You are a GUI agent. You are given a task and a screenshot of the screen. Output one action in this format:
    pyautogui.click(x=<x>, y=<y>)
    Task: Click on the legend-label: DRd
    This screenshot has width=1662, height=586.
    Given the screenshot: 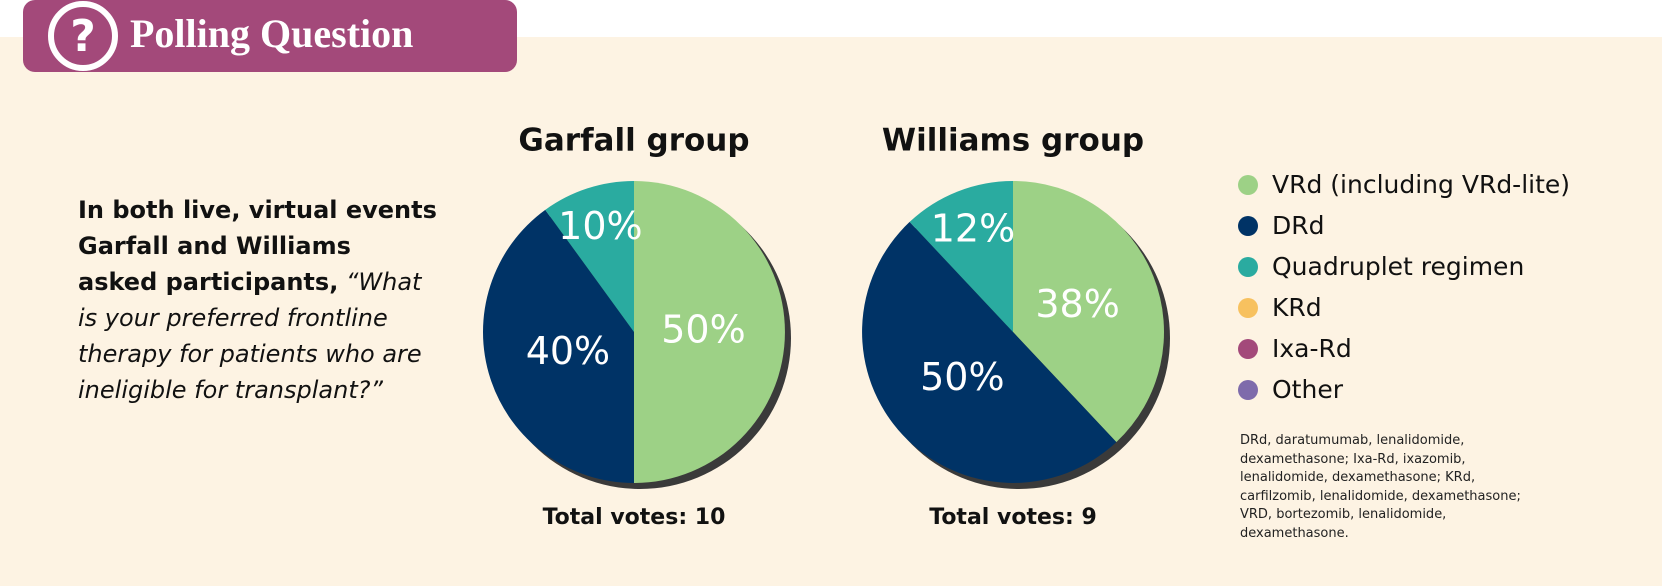 What is the action you would take?
    pyautogui.click(x=1298, y=225)
    